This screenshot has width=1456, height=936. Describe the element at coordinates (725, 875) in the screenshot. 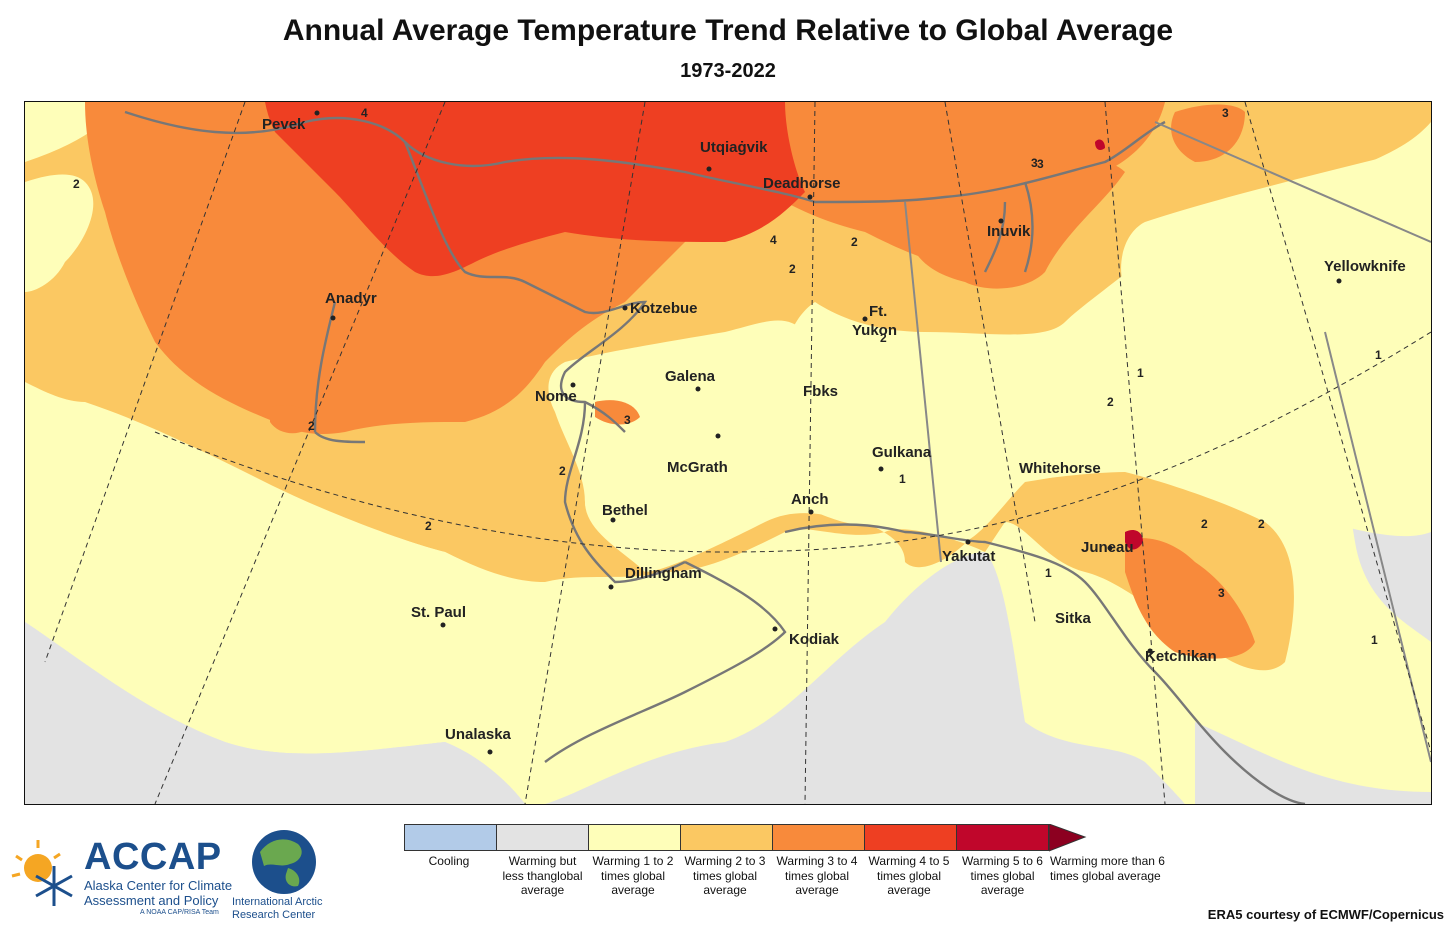

I see `legend-label-2-3: Warming 2 to 3 times global average` at that location.